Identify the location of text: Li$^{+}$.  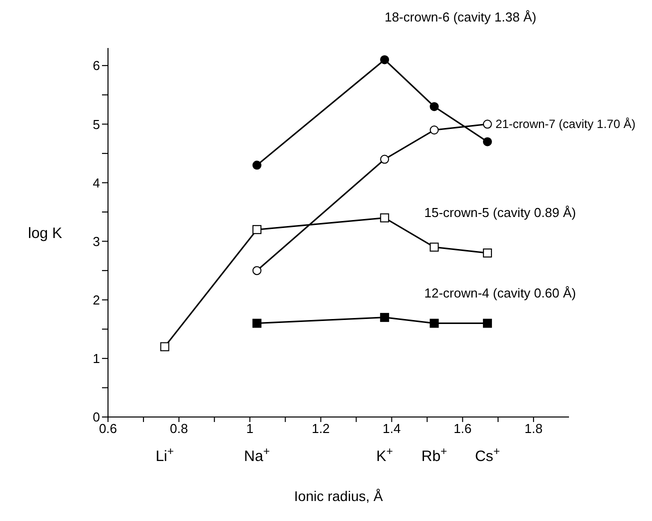
(165, 455).